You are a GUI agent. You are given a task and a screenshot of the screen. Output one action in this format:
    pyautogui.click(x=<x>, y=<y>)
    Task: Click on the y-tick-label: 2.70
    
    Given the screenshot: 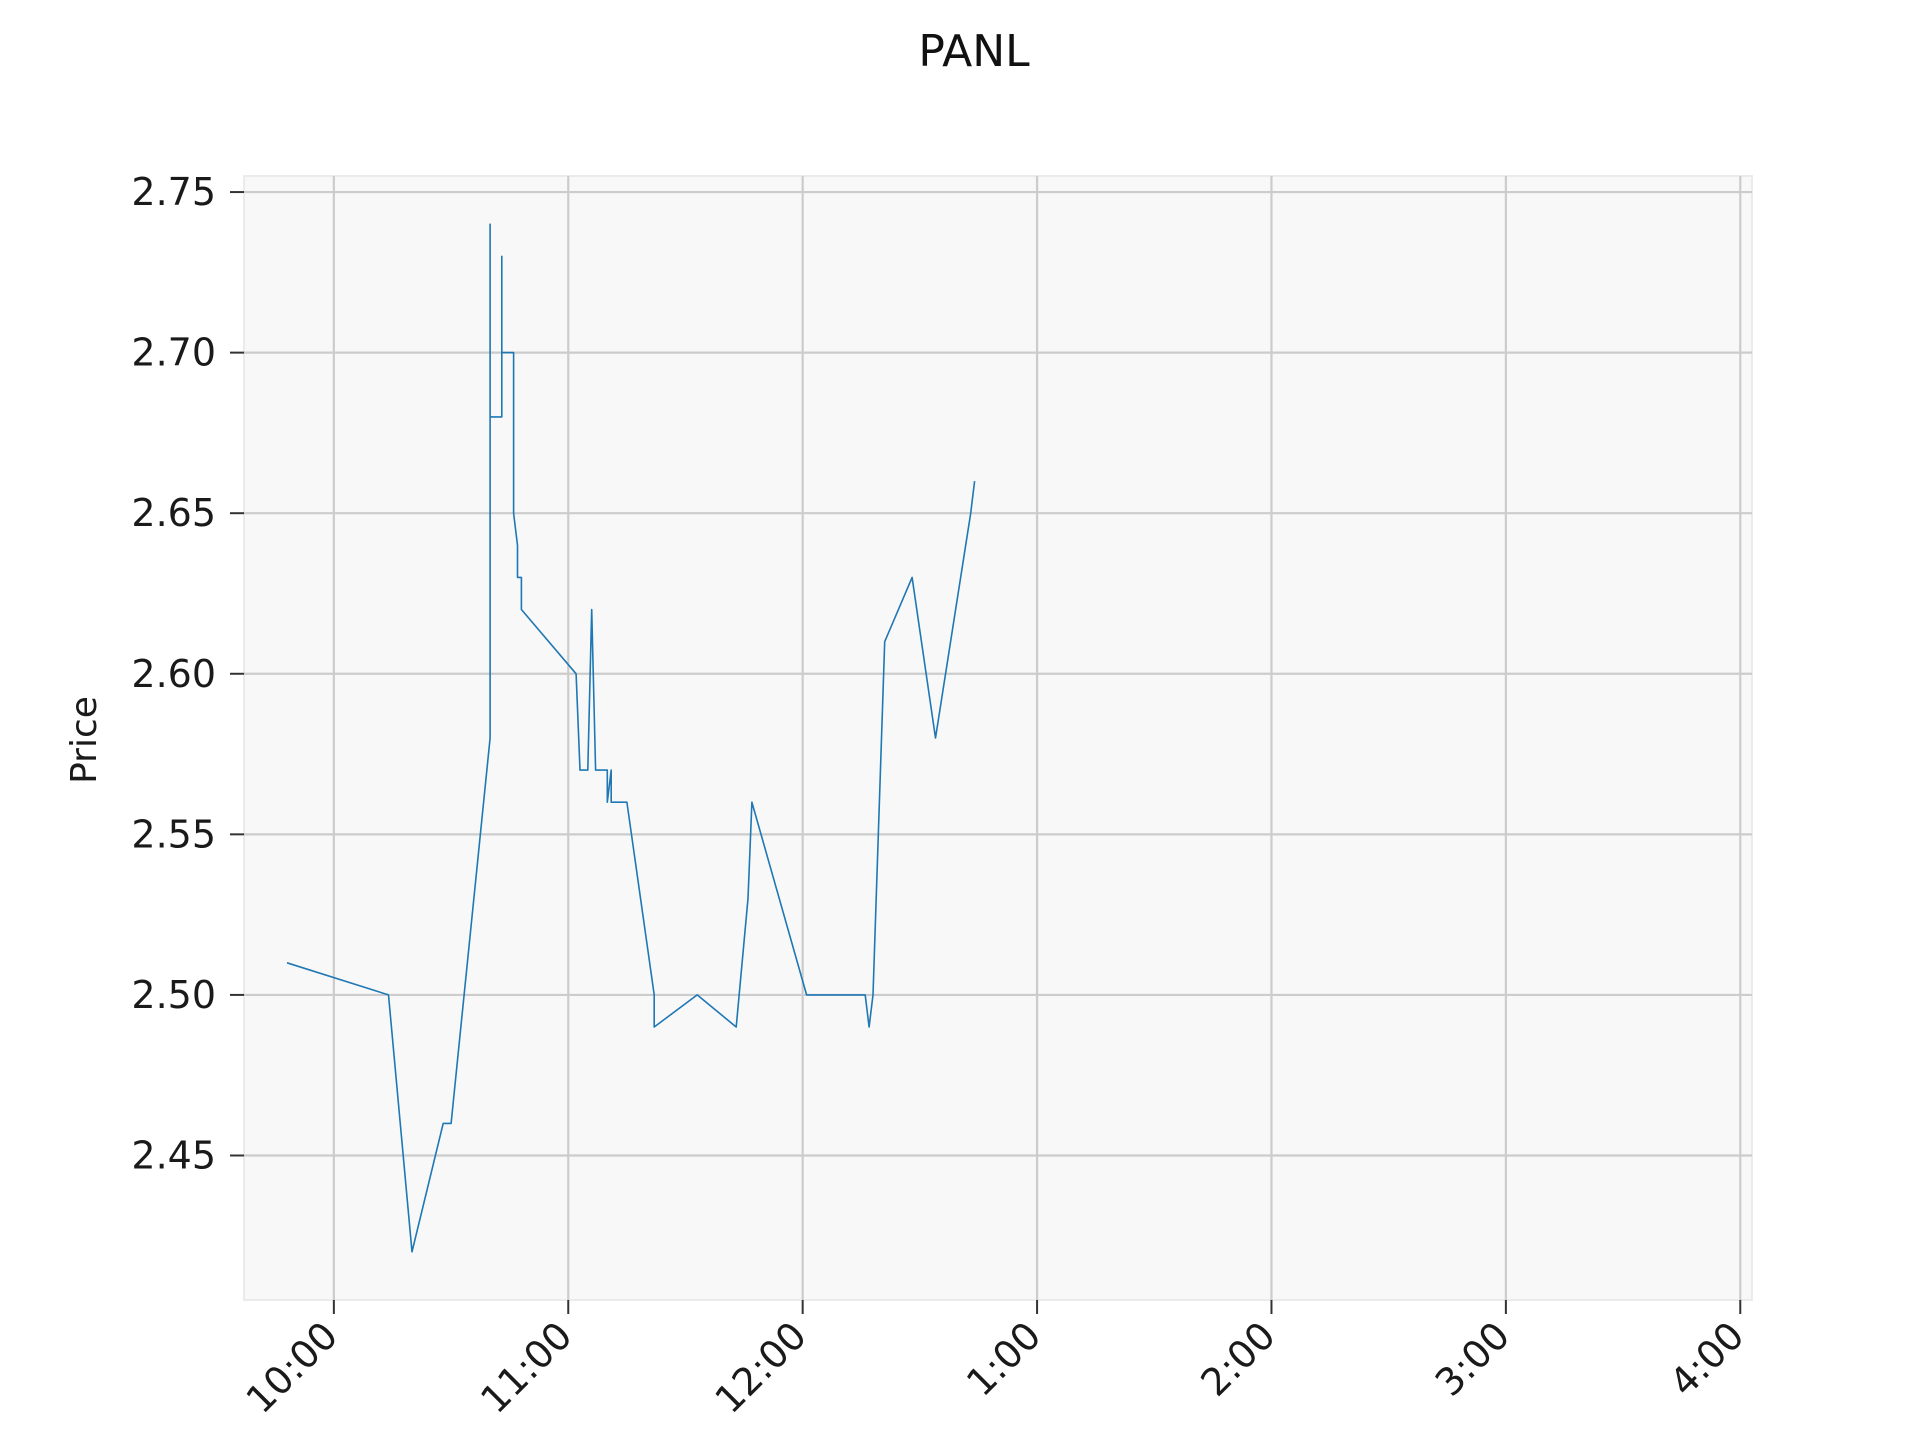 What is the action you would take?
    pyautogui.click(x=173, y=353)
    